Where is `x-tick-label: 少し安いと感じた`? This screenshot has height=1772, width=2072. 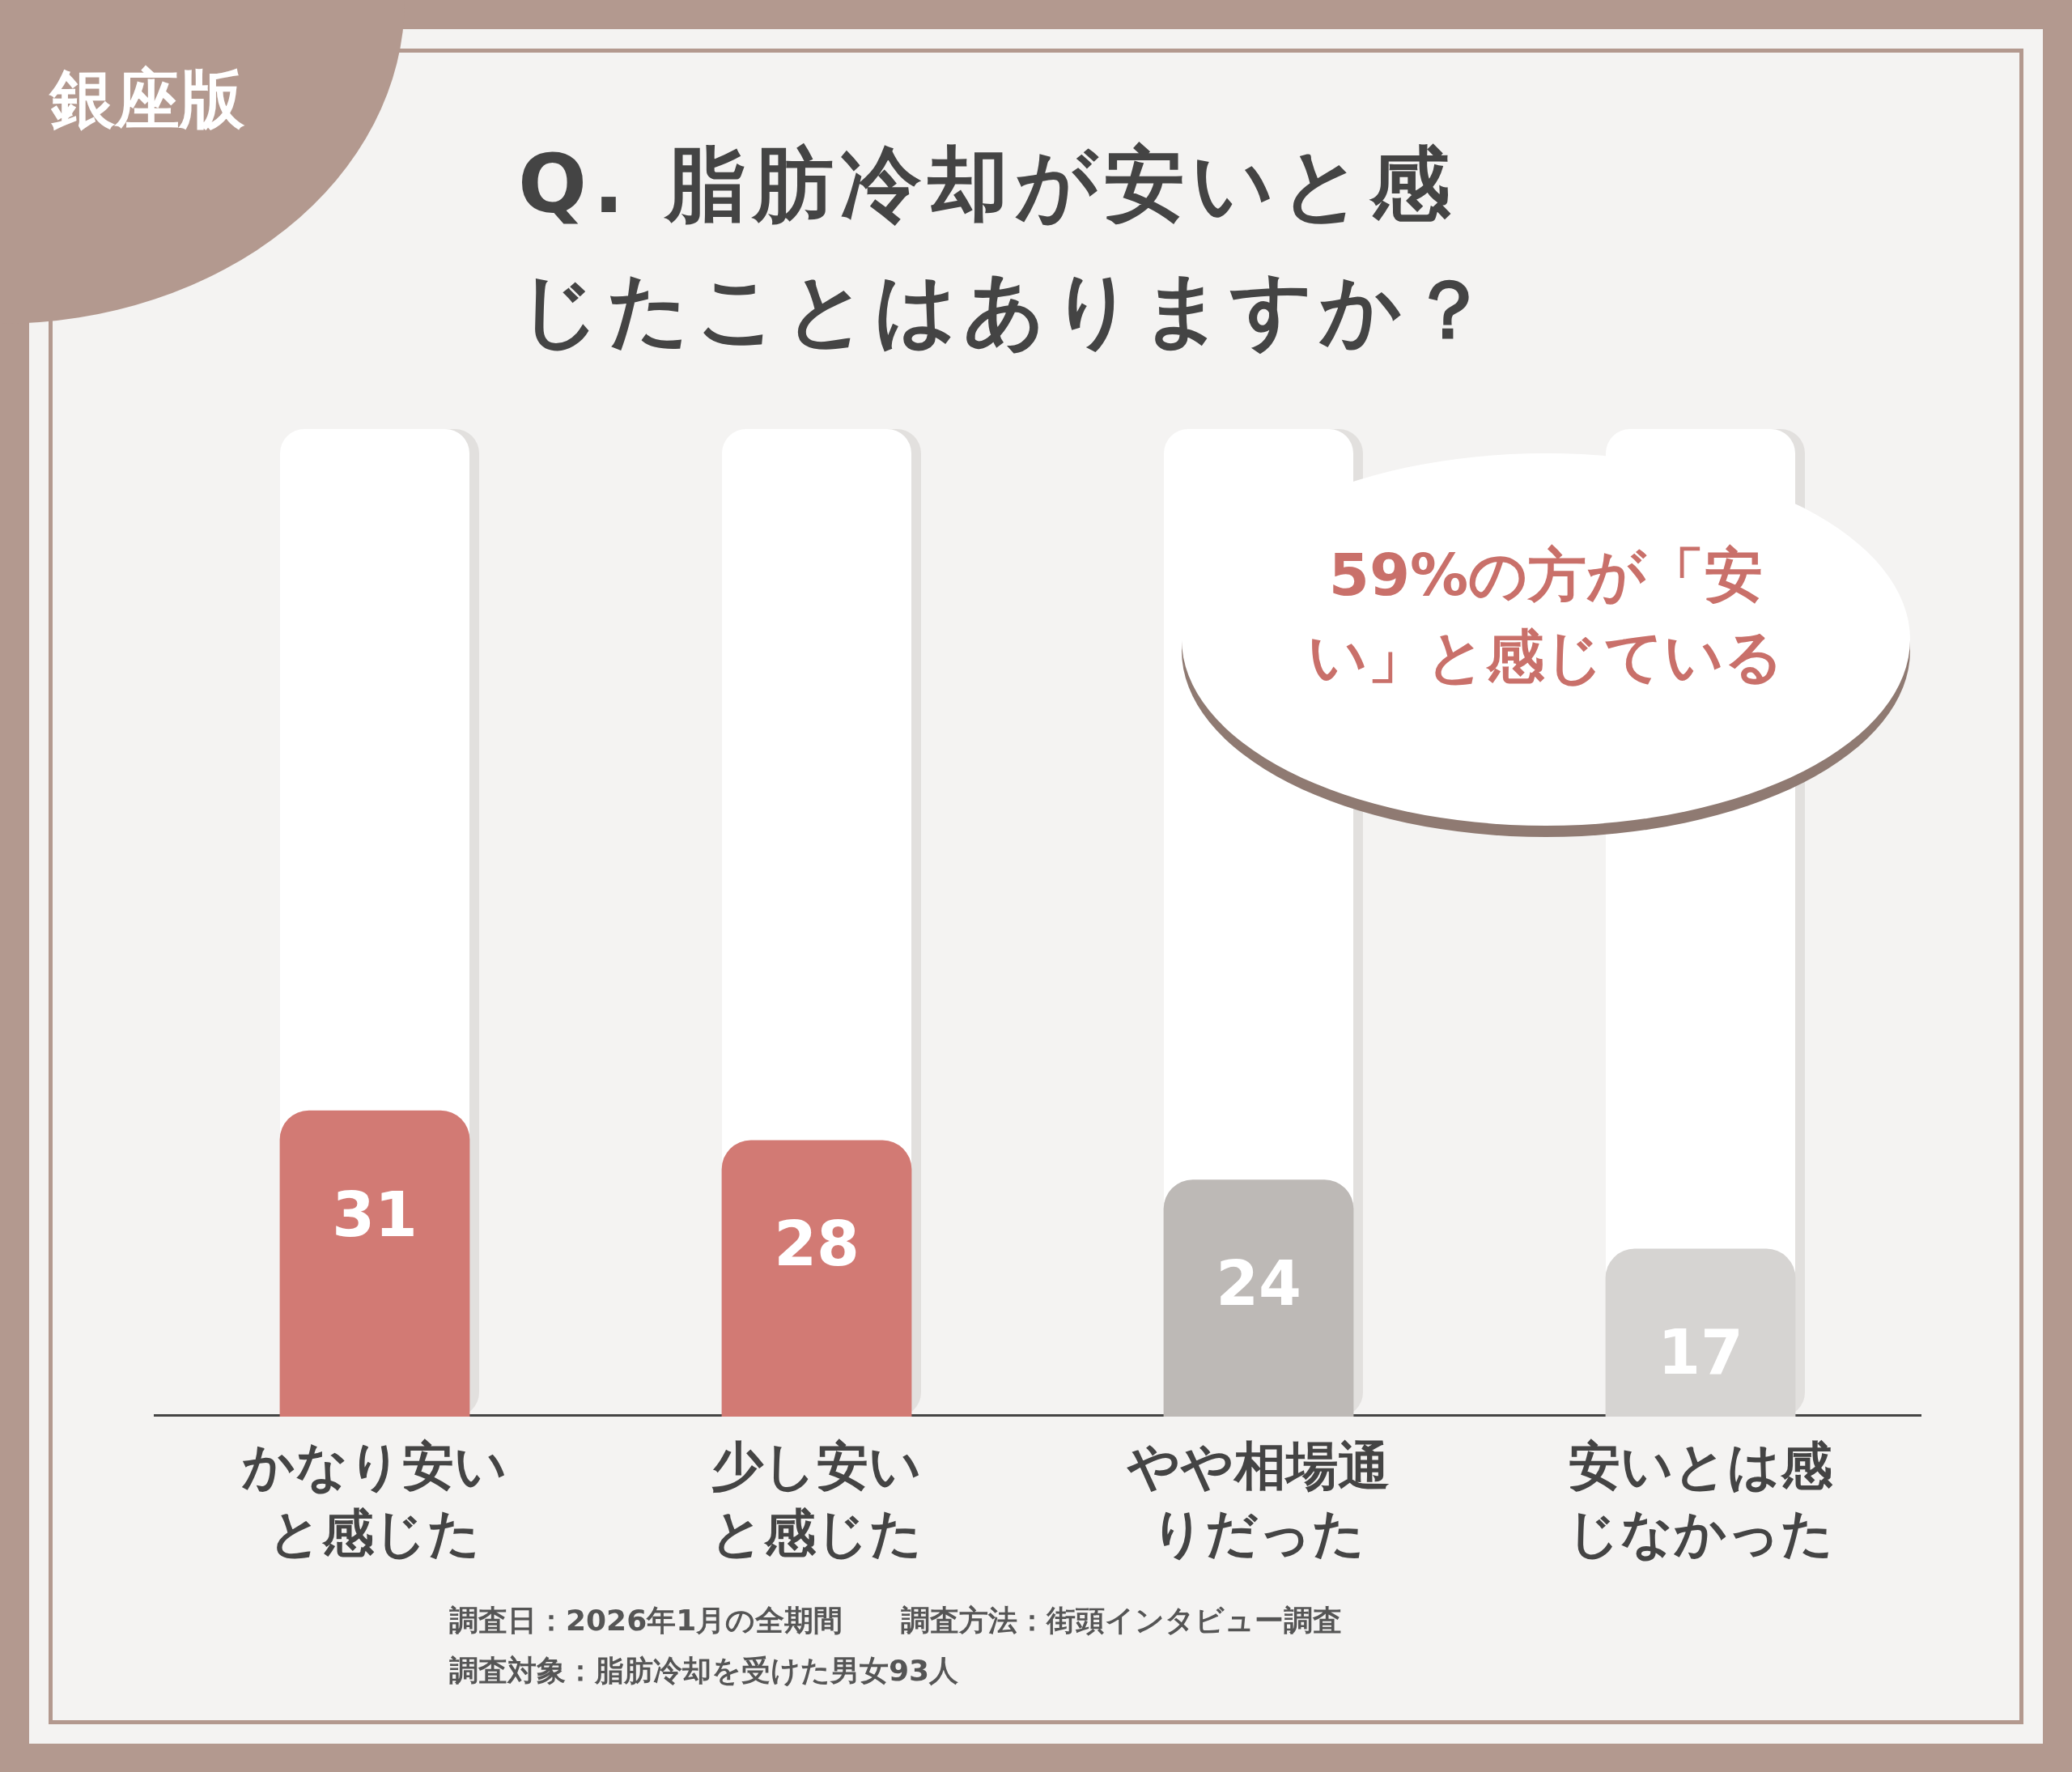
x-tick-label: 少し安いと感じた is located at coordinates (816, 1501).